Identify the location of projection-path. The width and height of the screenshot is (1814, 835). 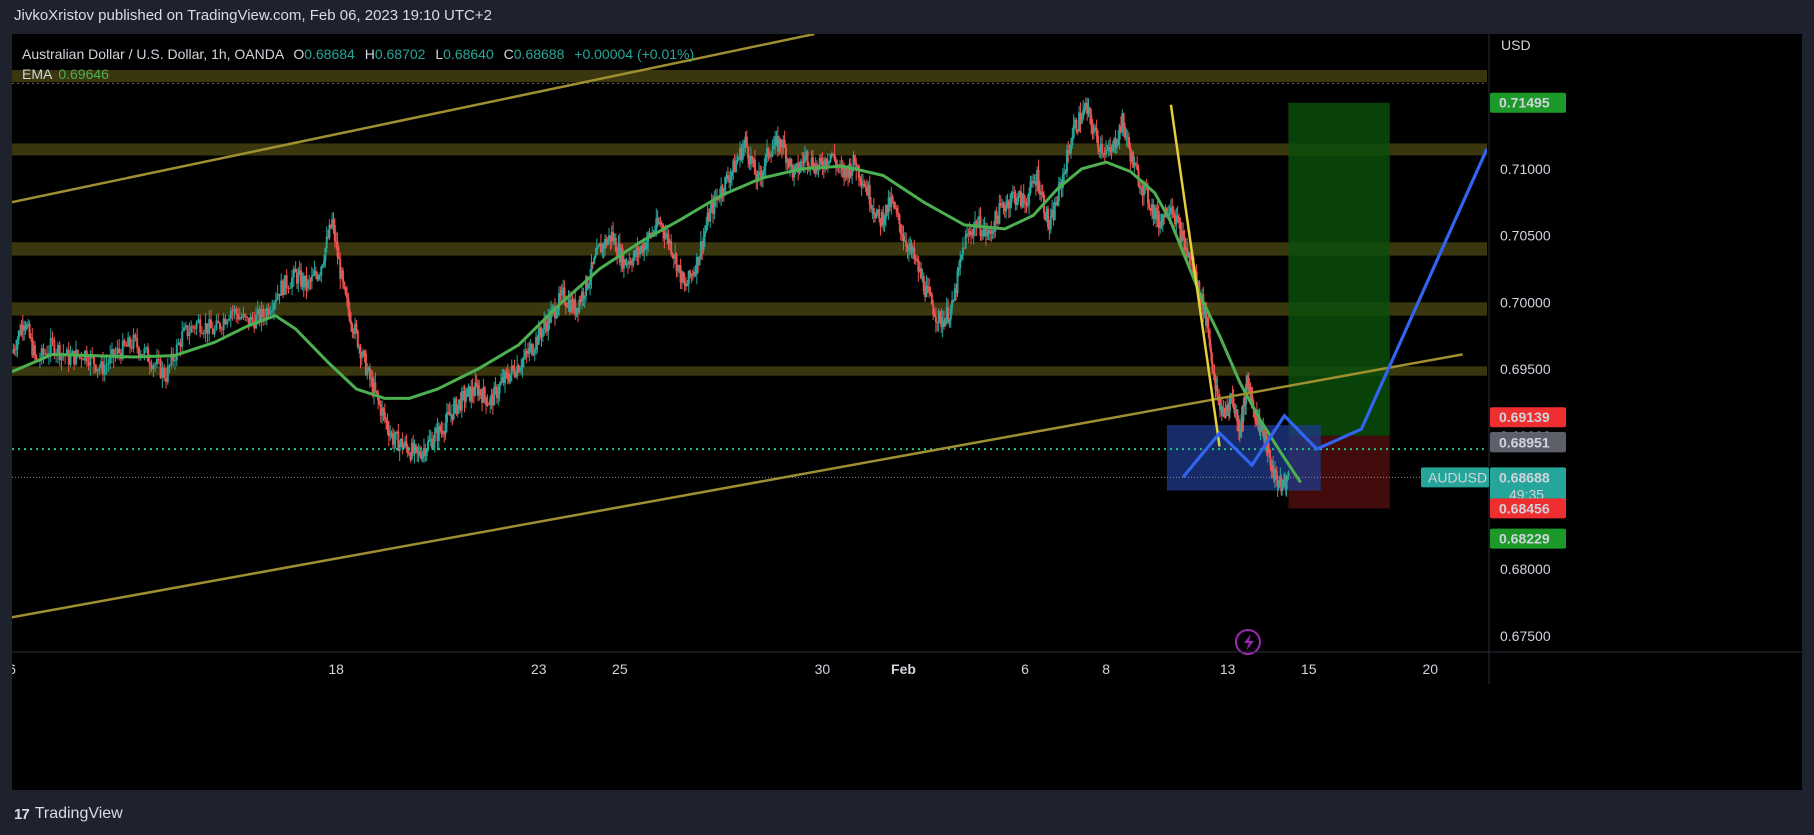
(1334, 313).